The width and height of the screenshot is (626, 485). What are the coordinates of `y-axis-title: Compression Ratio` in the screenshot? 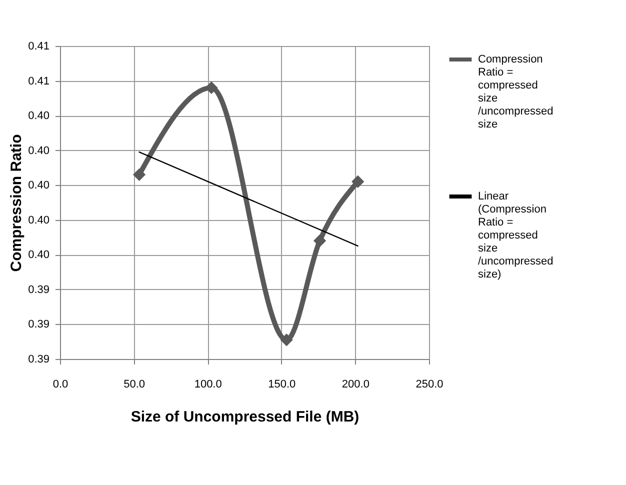 It's located at (17, 203).